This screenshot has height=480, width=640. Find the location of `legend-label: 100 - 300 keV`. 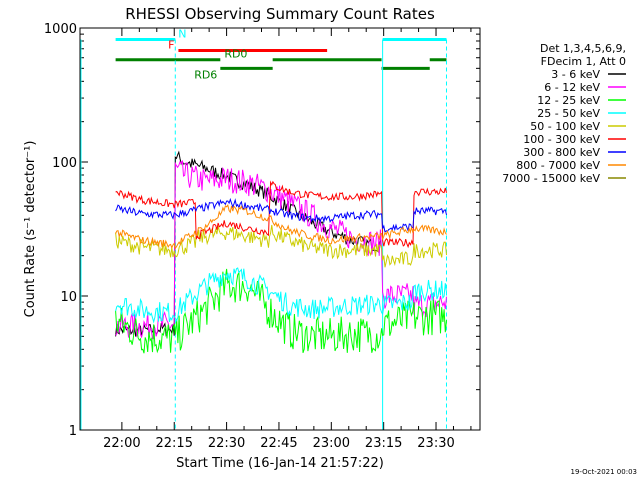

legend-label: 100 - 300 keV is located at coordinates (561, 139).